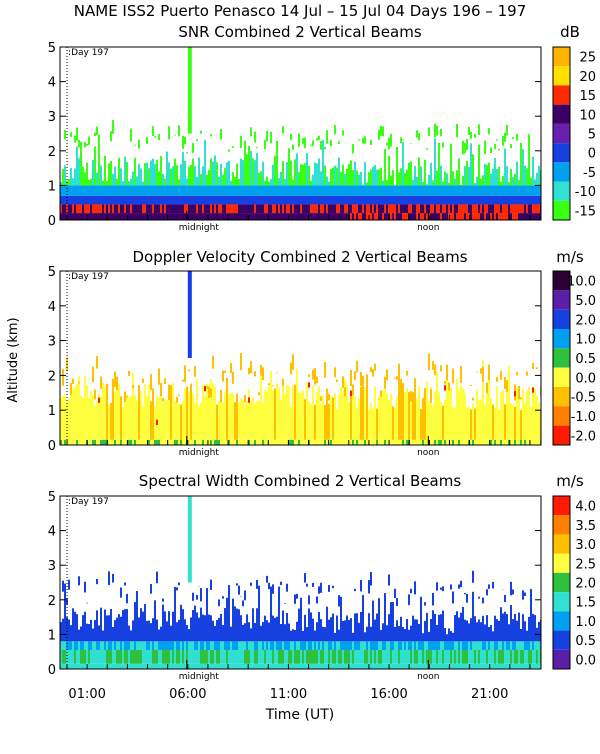  I want to click on midnight-label: midnight, so click(199, 228).